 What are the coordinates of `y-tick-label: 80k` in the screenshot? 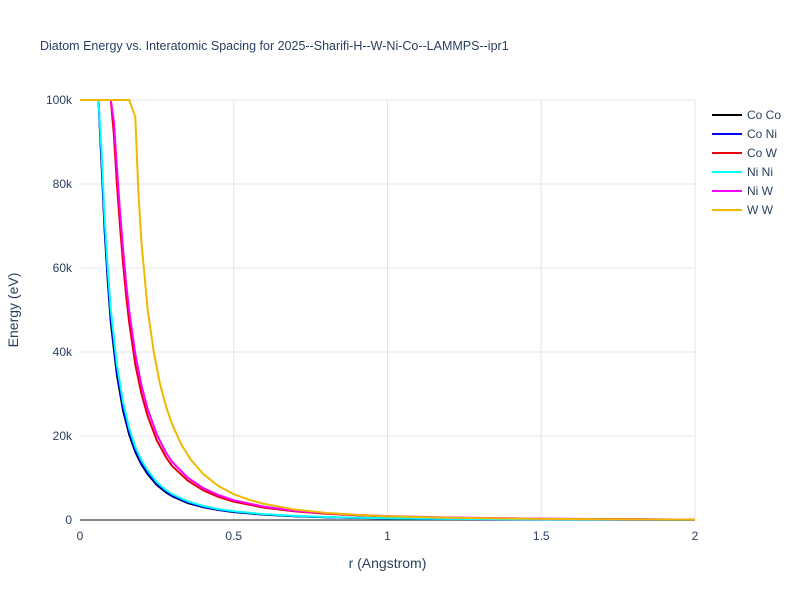 It's located at (63, 184).